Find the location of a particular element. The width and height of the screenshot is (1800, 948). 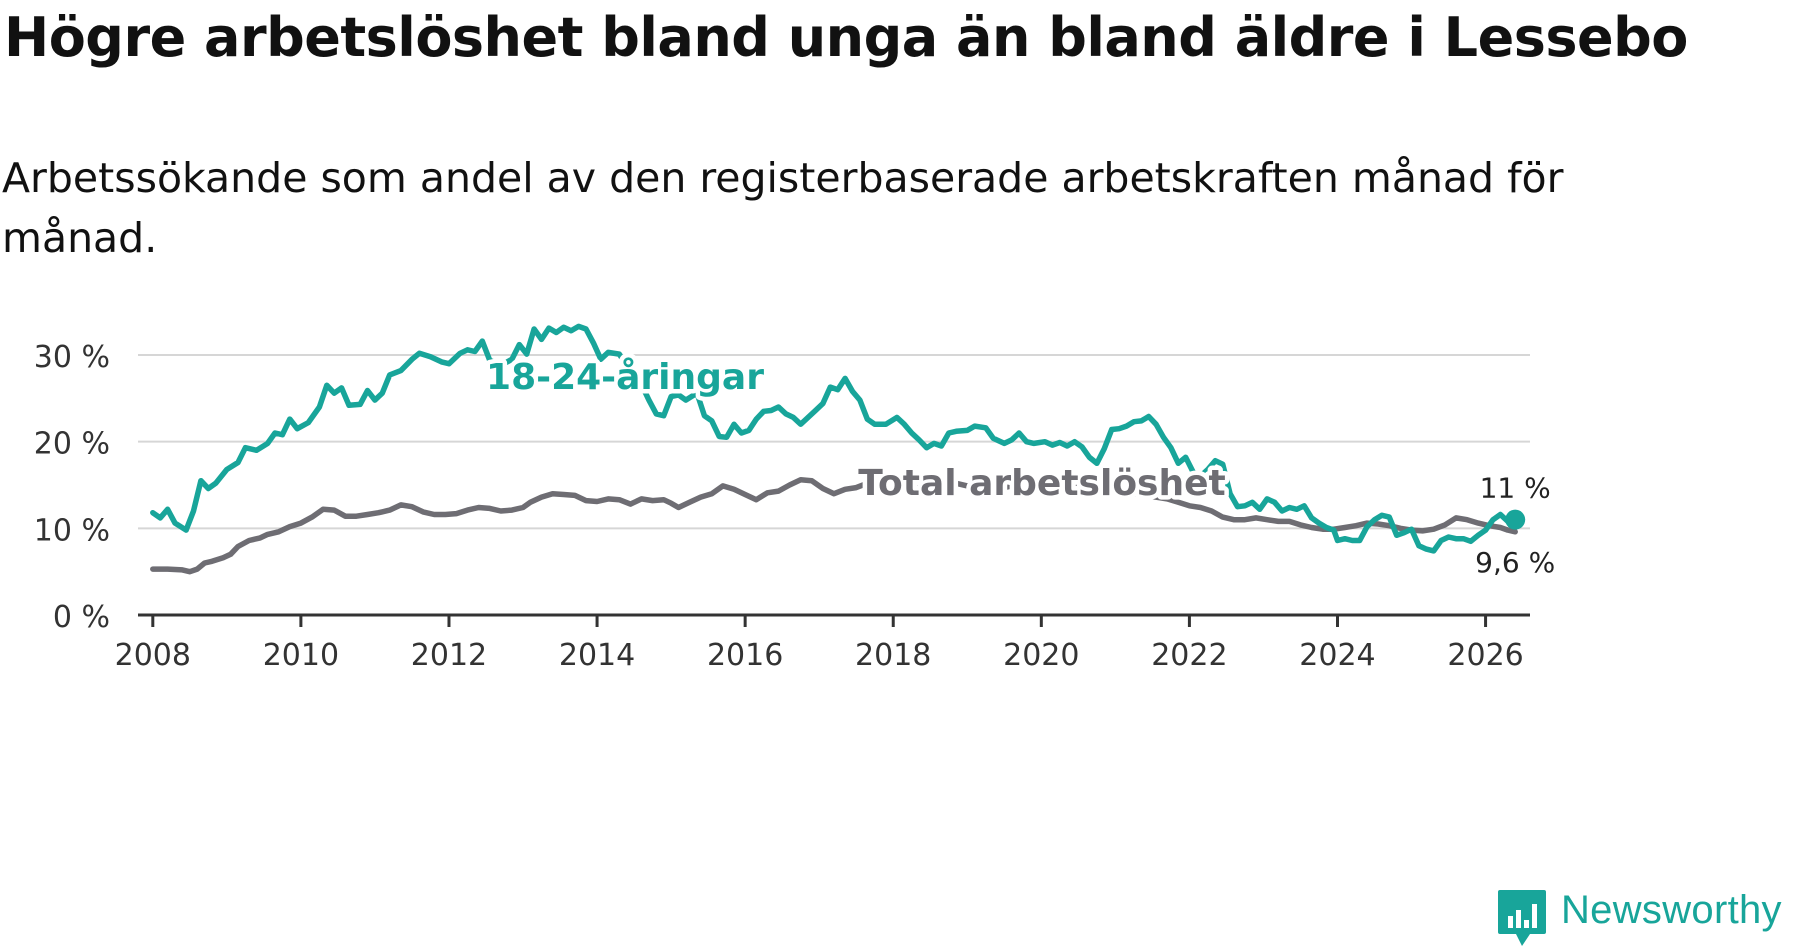

end-label-total-halo: 9,6 % is located at coordinates (1515, 562).